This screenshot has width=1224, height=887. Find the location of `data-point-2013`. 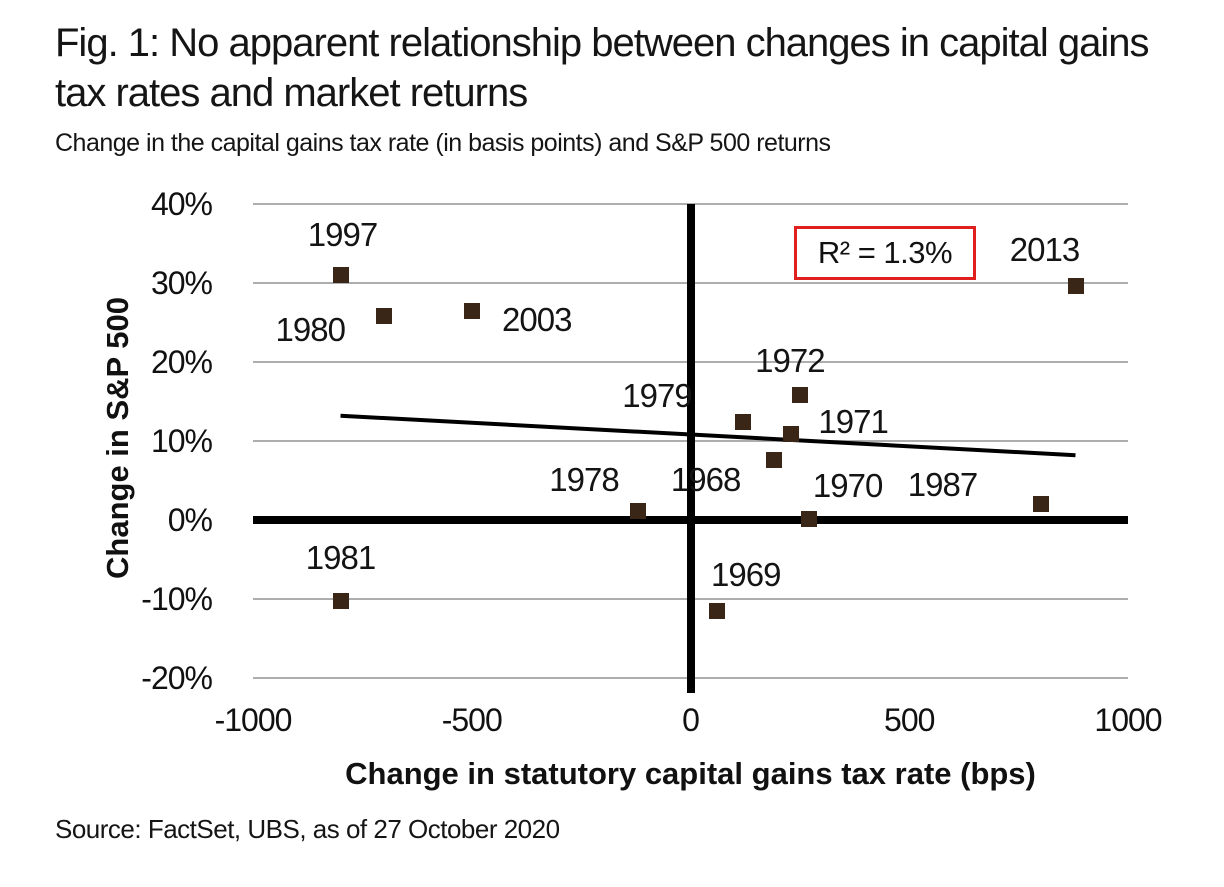

data-point-2013 is located at coordinates (1075, 286).